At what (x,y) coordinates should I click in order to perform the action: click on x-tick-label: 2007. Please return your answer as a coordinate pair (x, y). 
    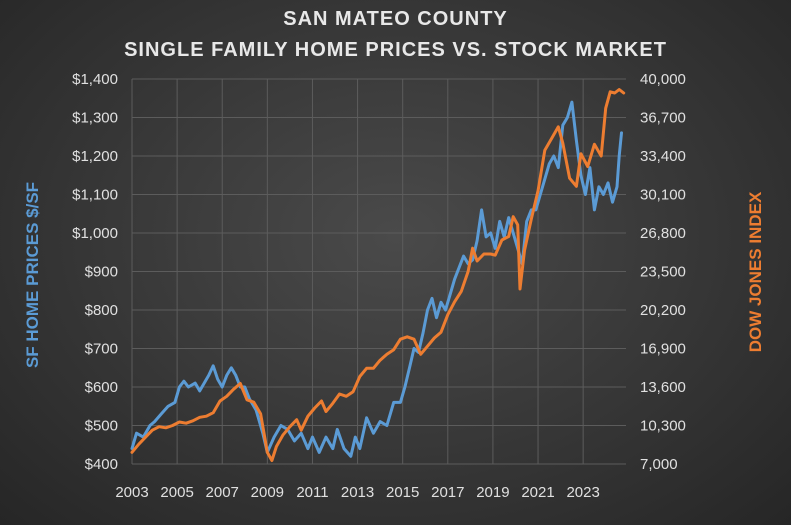
    Looking at the image, I should click on (222, 492).